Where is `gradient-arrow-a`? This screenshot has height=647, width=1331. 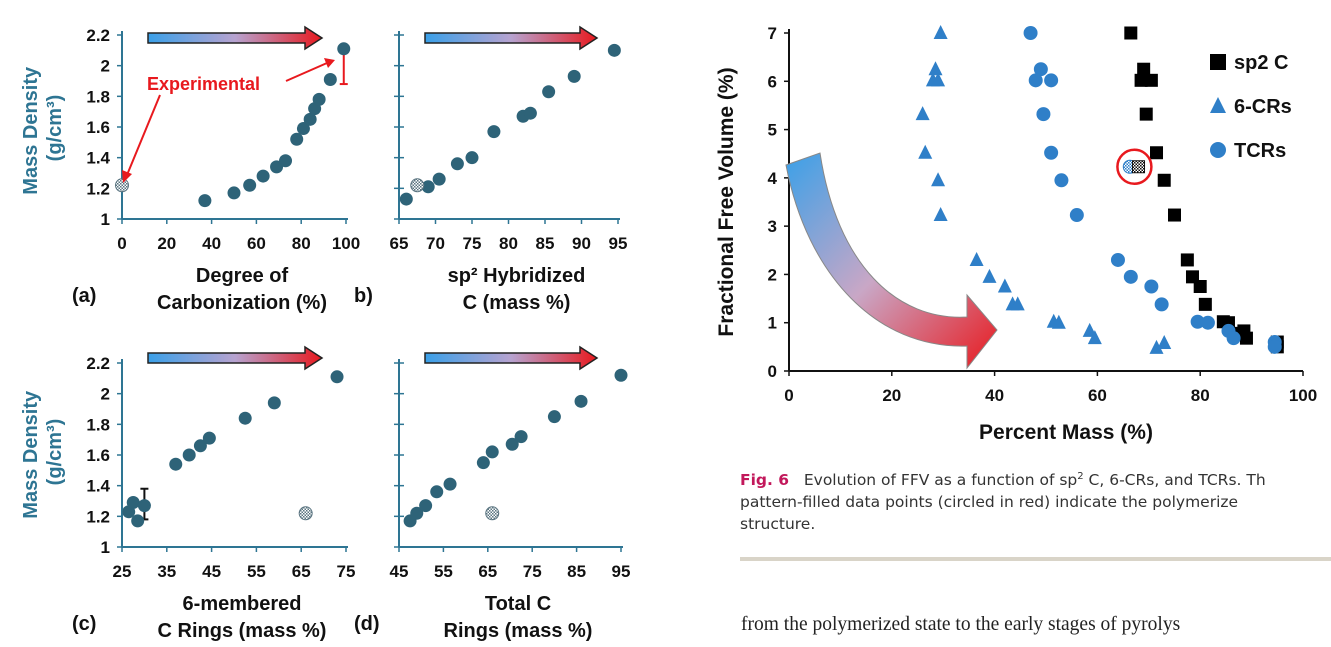 gradient-arrow-a is located at coordinates (235, 38).